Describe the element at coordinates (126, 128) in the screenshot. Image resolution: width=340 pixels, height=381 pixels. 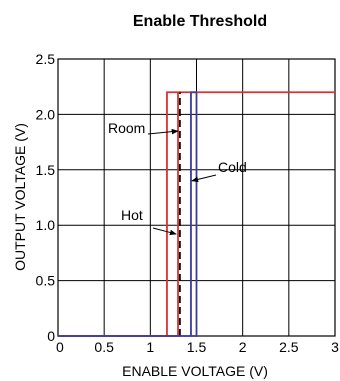
I see `annotation-room: Room` at that location.